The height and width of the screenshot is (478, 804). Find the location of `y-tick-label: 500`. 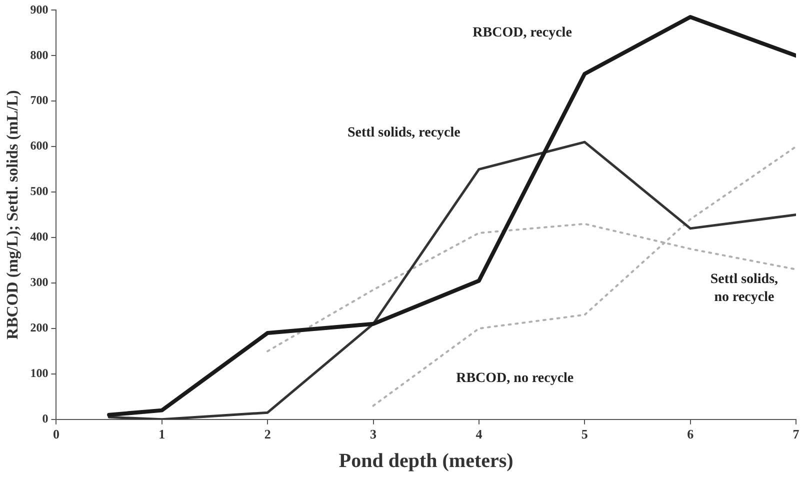

y-tick-label: 500 is located at coordinates (39, 191).